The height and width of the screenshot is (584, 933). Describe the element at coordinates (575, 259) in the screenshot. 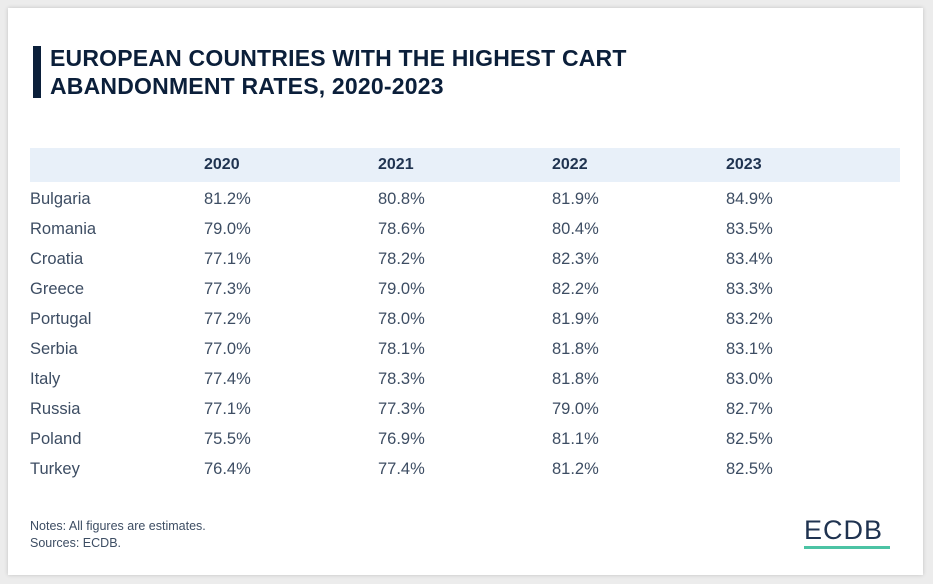

I see `value-cell: 82.3%` at that location.